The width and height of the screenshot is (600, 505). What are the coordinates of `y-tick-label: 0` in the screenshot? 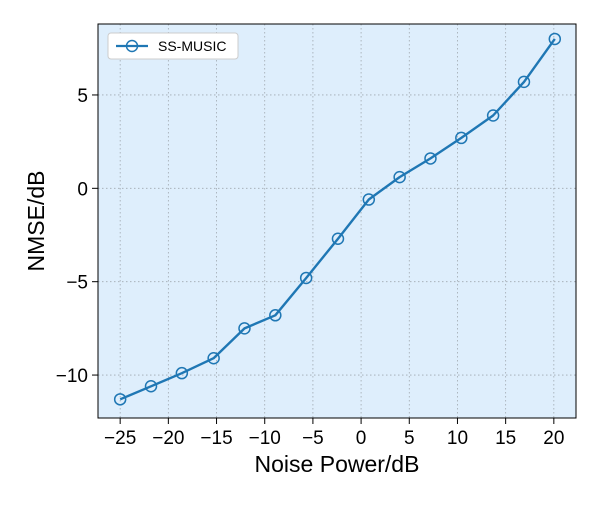 It's located at (82, 189).